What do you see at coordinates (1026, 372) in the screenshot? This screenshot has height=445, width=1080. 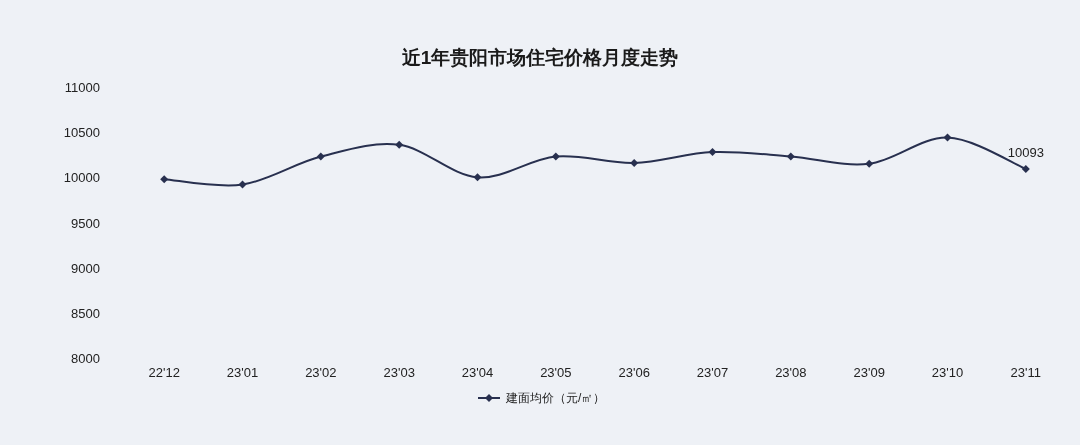 I see `x-tick-label: 23'11` at bounding box center [1026, 372].